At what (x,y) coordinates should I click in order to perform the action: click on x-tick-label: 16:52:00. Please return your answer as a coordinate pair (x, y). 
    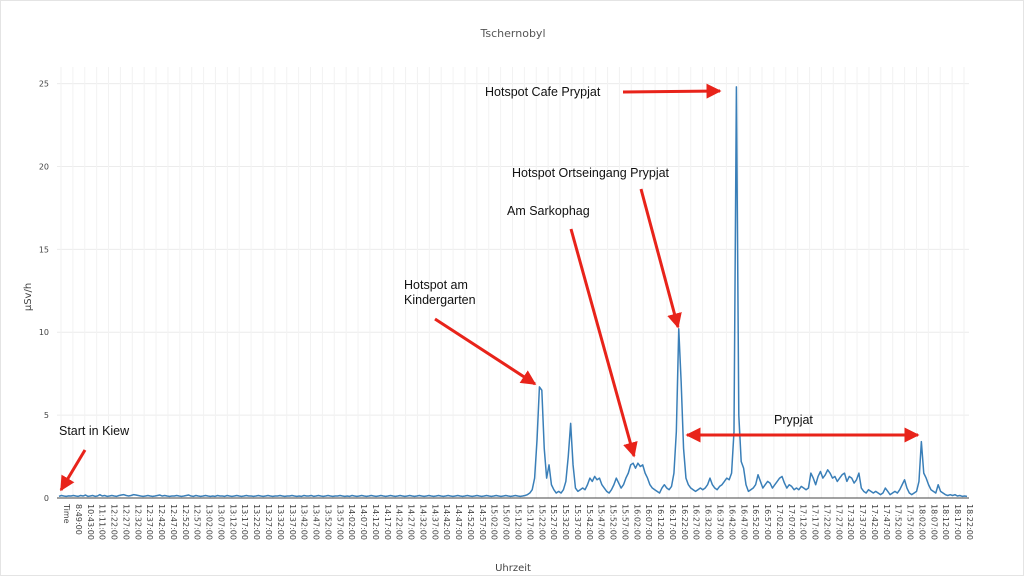
    Looking at the image, I should click on (755, 522).